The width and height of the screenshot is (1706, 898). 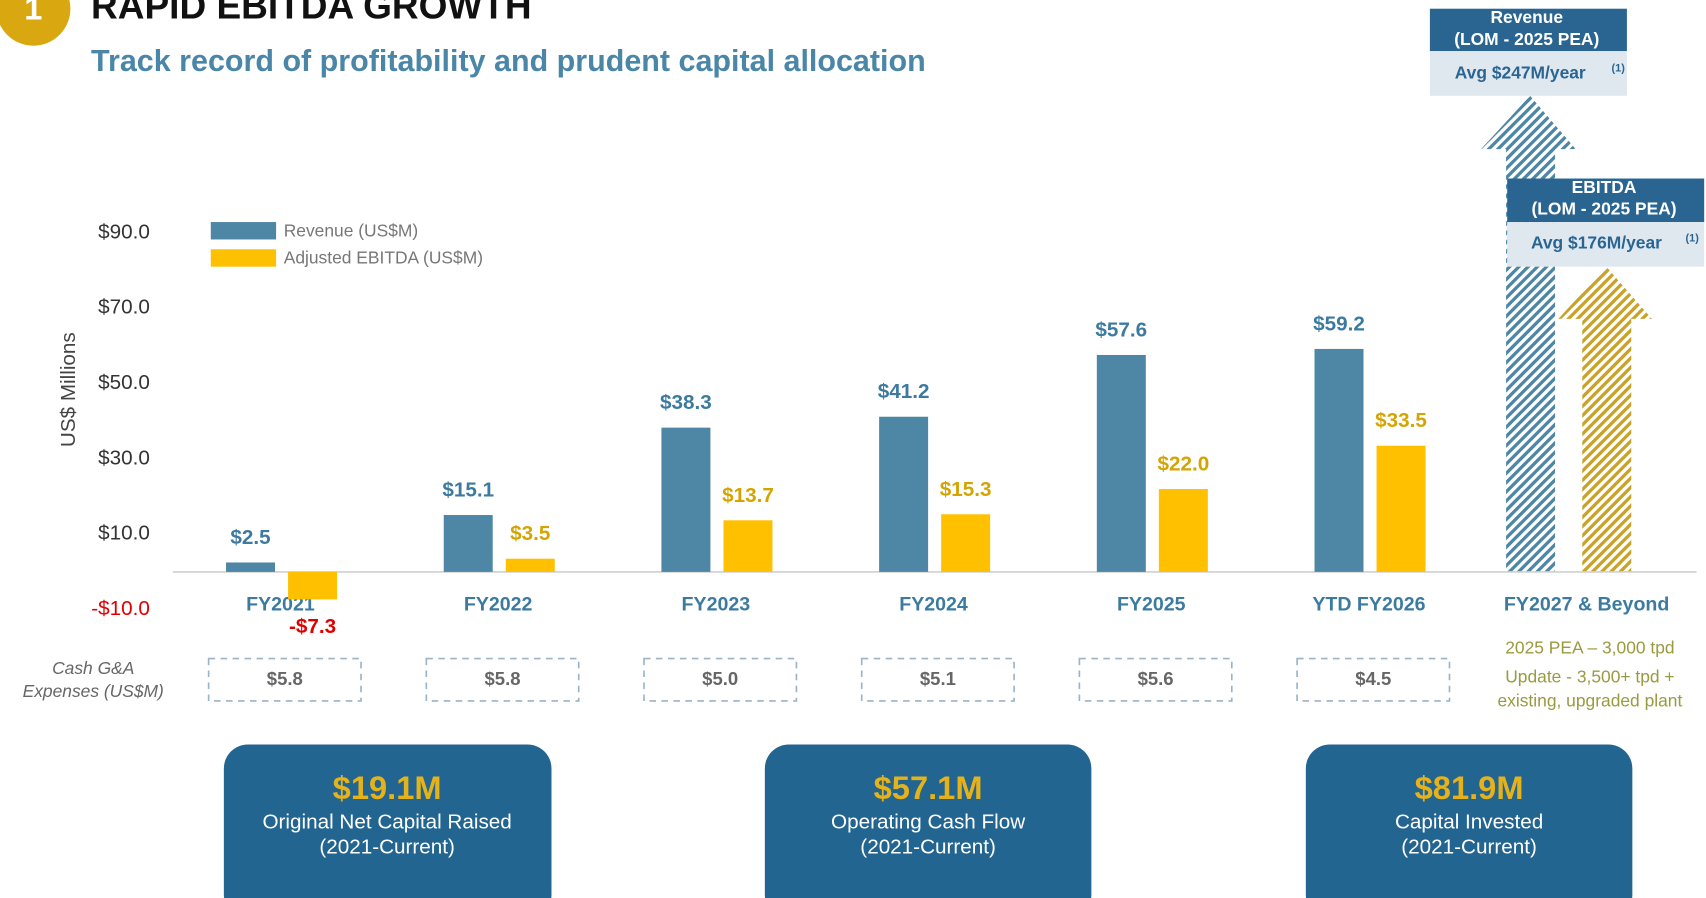 I want to click on y-tick-label: -$10.0, so click(x=120, y=608).